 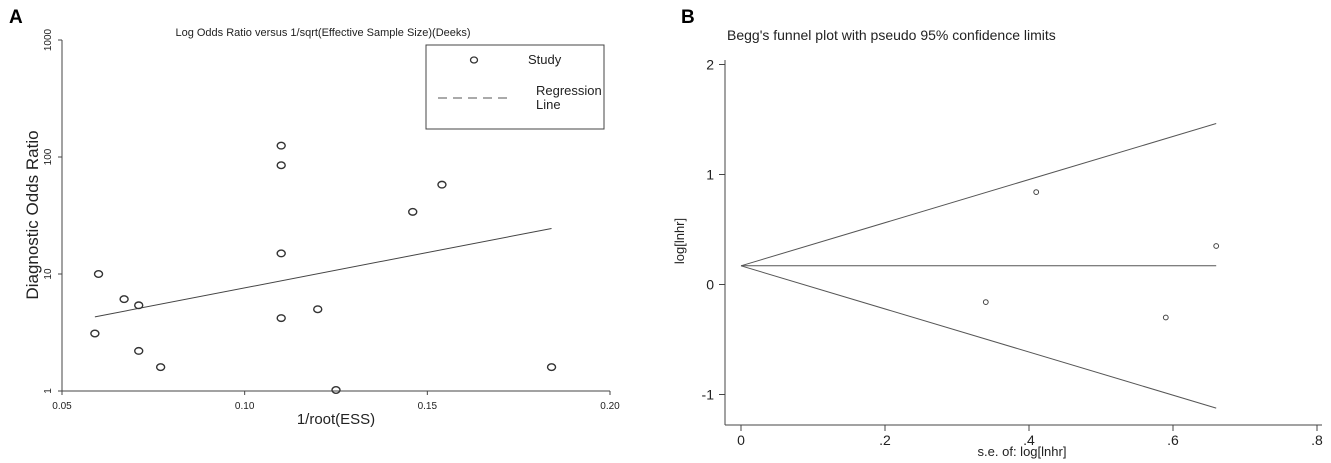 What do you see at coordinates (1173, 440) in the screenshot?
I see `chart-b-x-tick-label: .6` at bounding box center [1173, 440].